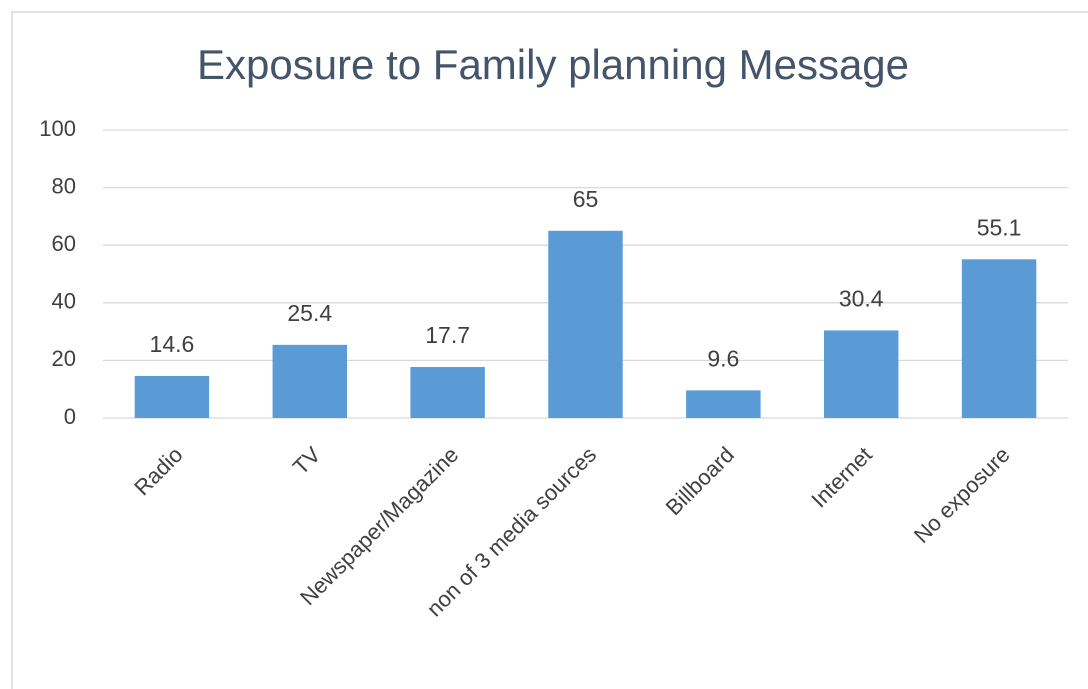  I want to click on y-tick-label: 80, so click(64, 185).